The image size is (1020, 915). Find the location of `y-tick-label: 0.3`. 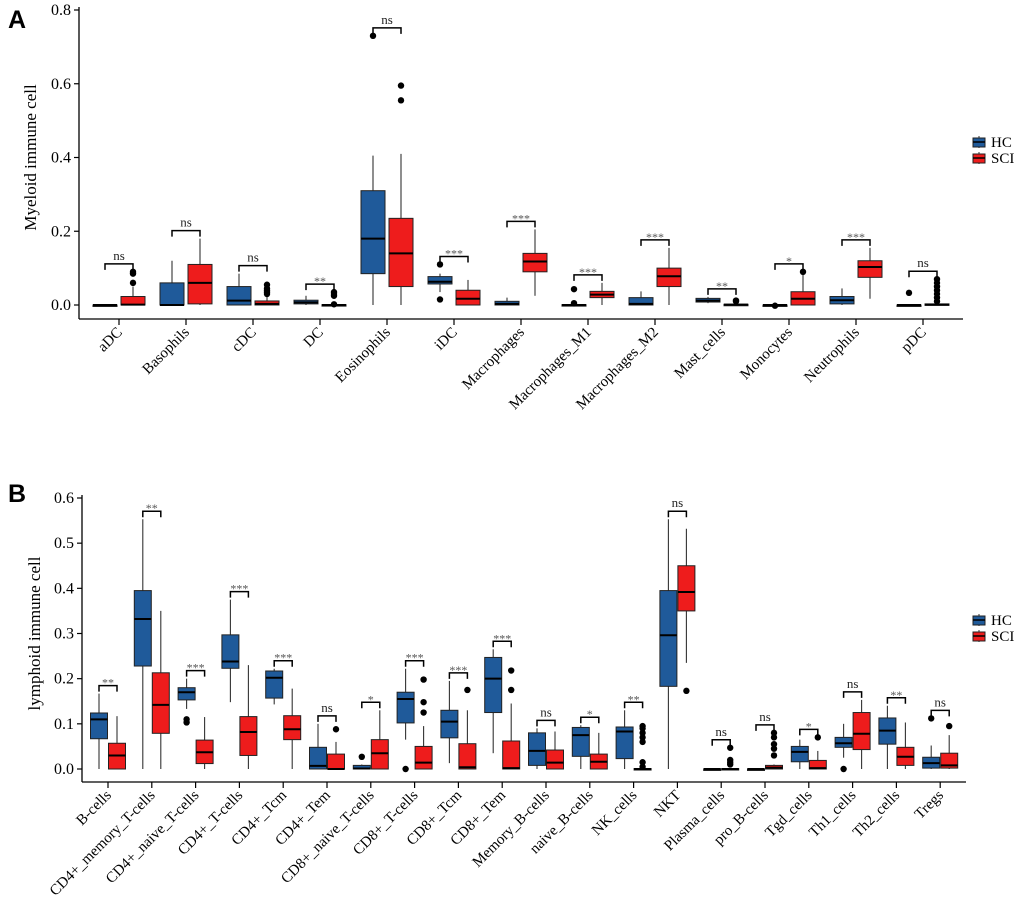

y-tick-label: 0.3 is located at coordinates (64, 634).